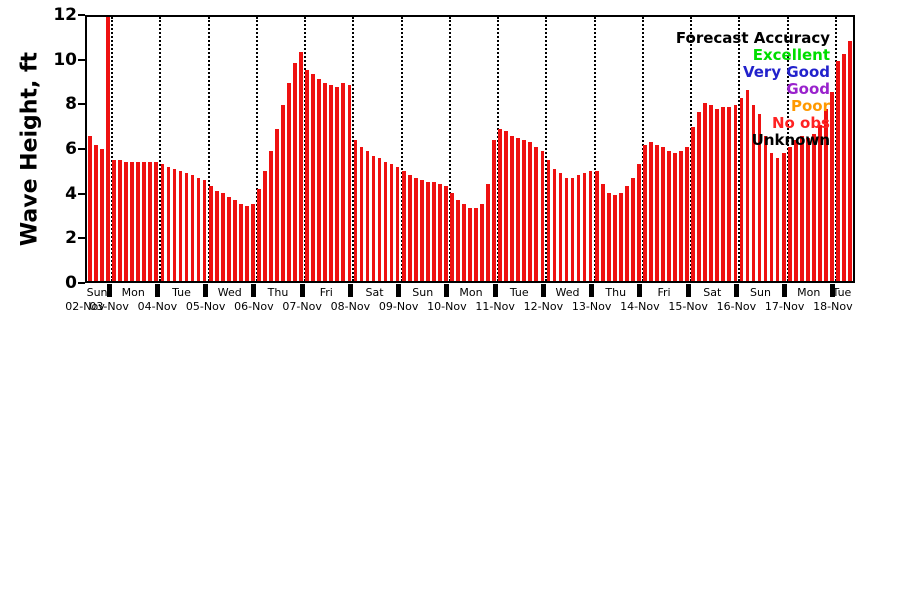 The image size is (900, 600). I want to click on y-tick-label: 0, so click(71, 283).